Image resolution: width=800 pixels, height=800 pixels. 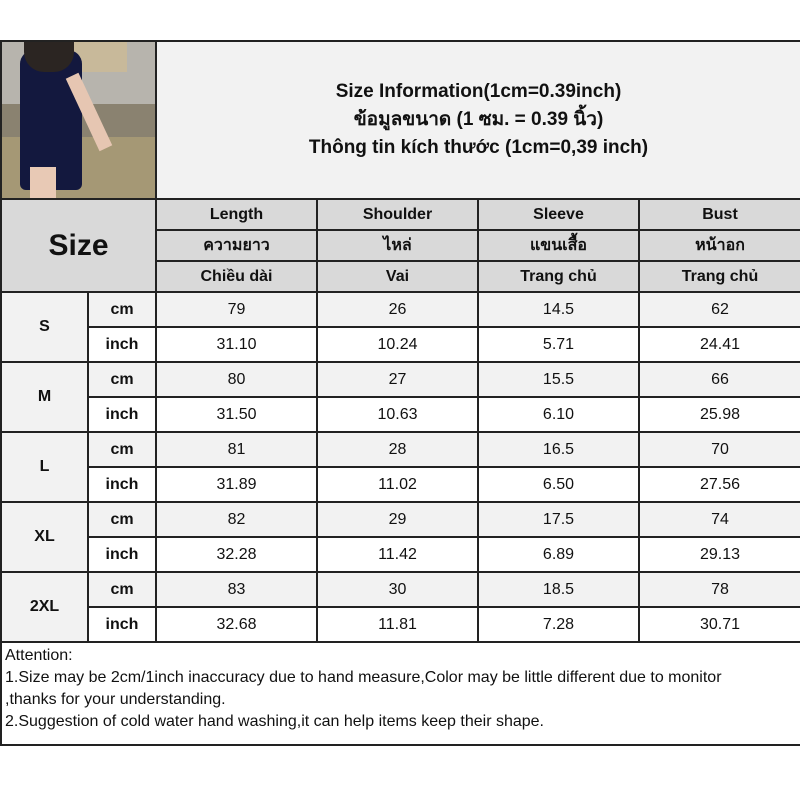 What do you see at coordinates (719, 344) in the screenshot?
I see `measurement-cell: 24.41` at bounding box center [719, 344].